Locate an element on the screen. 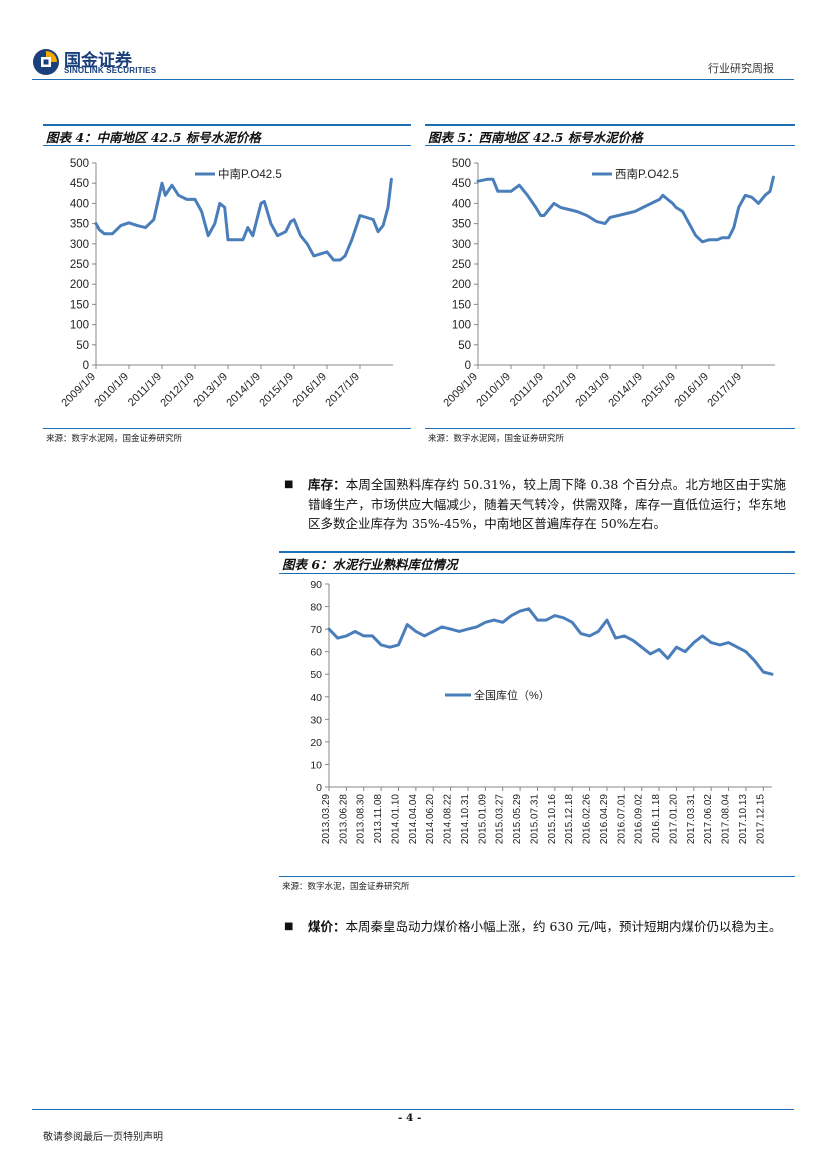 The image size is (827, 1170). y-tick-label: 400 is located at coordinates (79, 204).